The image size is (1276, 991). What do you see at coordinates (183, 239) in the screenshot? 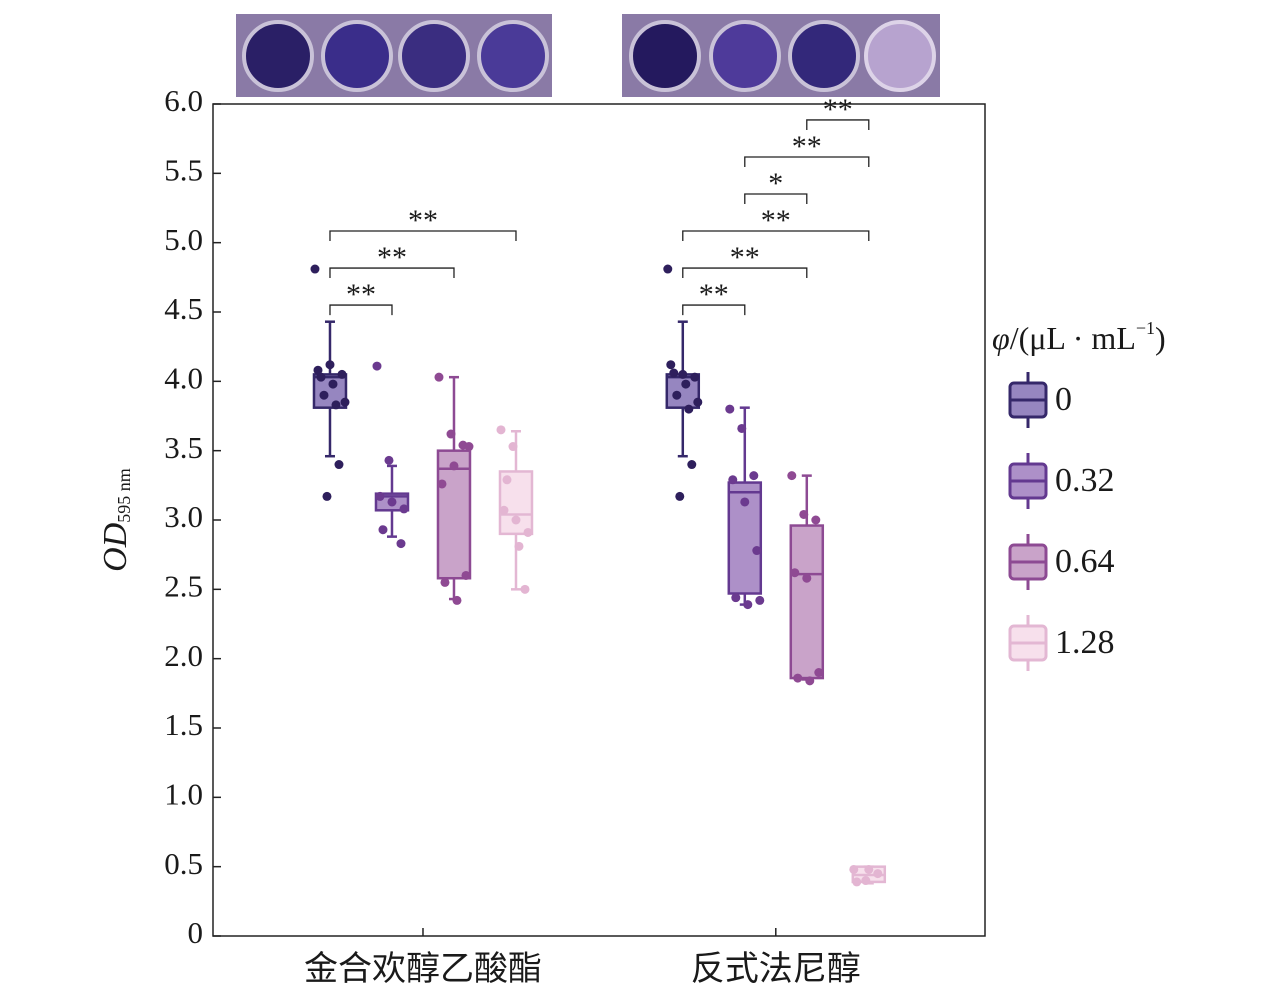
I see `y-tick-label: 5.0` at bounding box center [183, 239].